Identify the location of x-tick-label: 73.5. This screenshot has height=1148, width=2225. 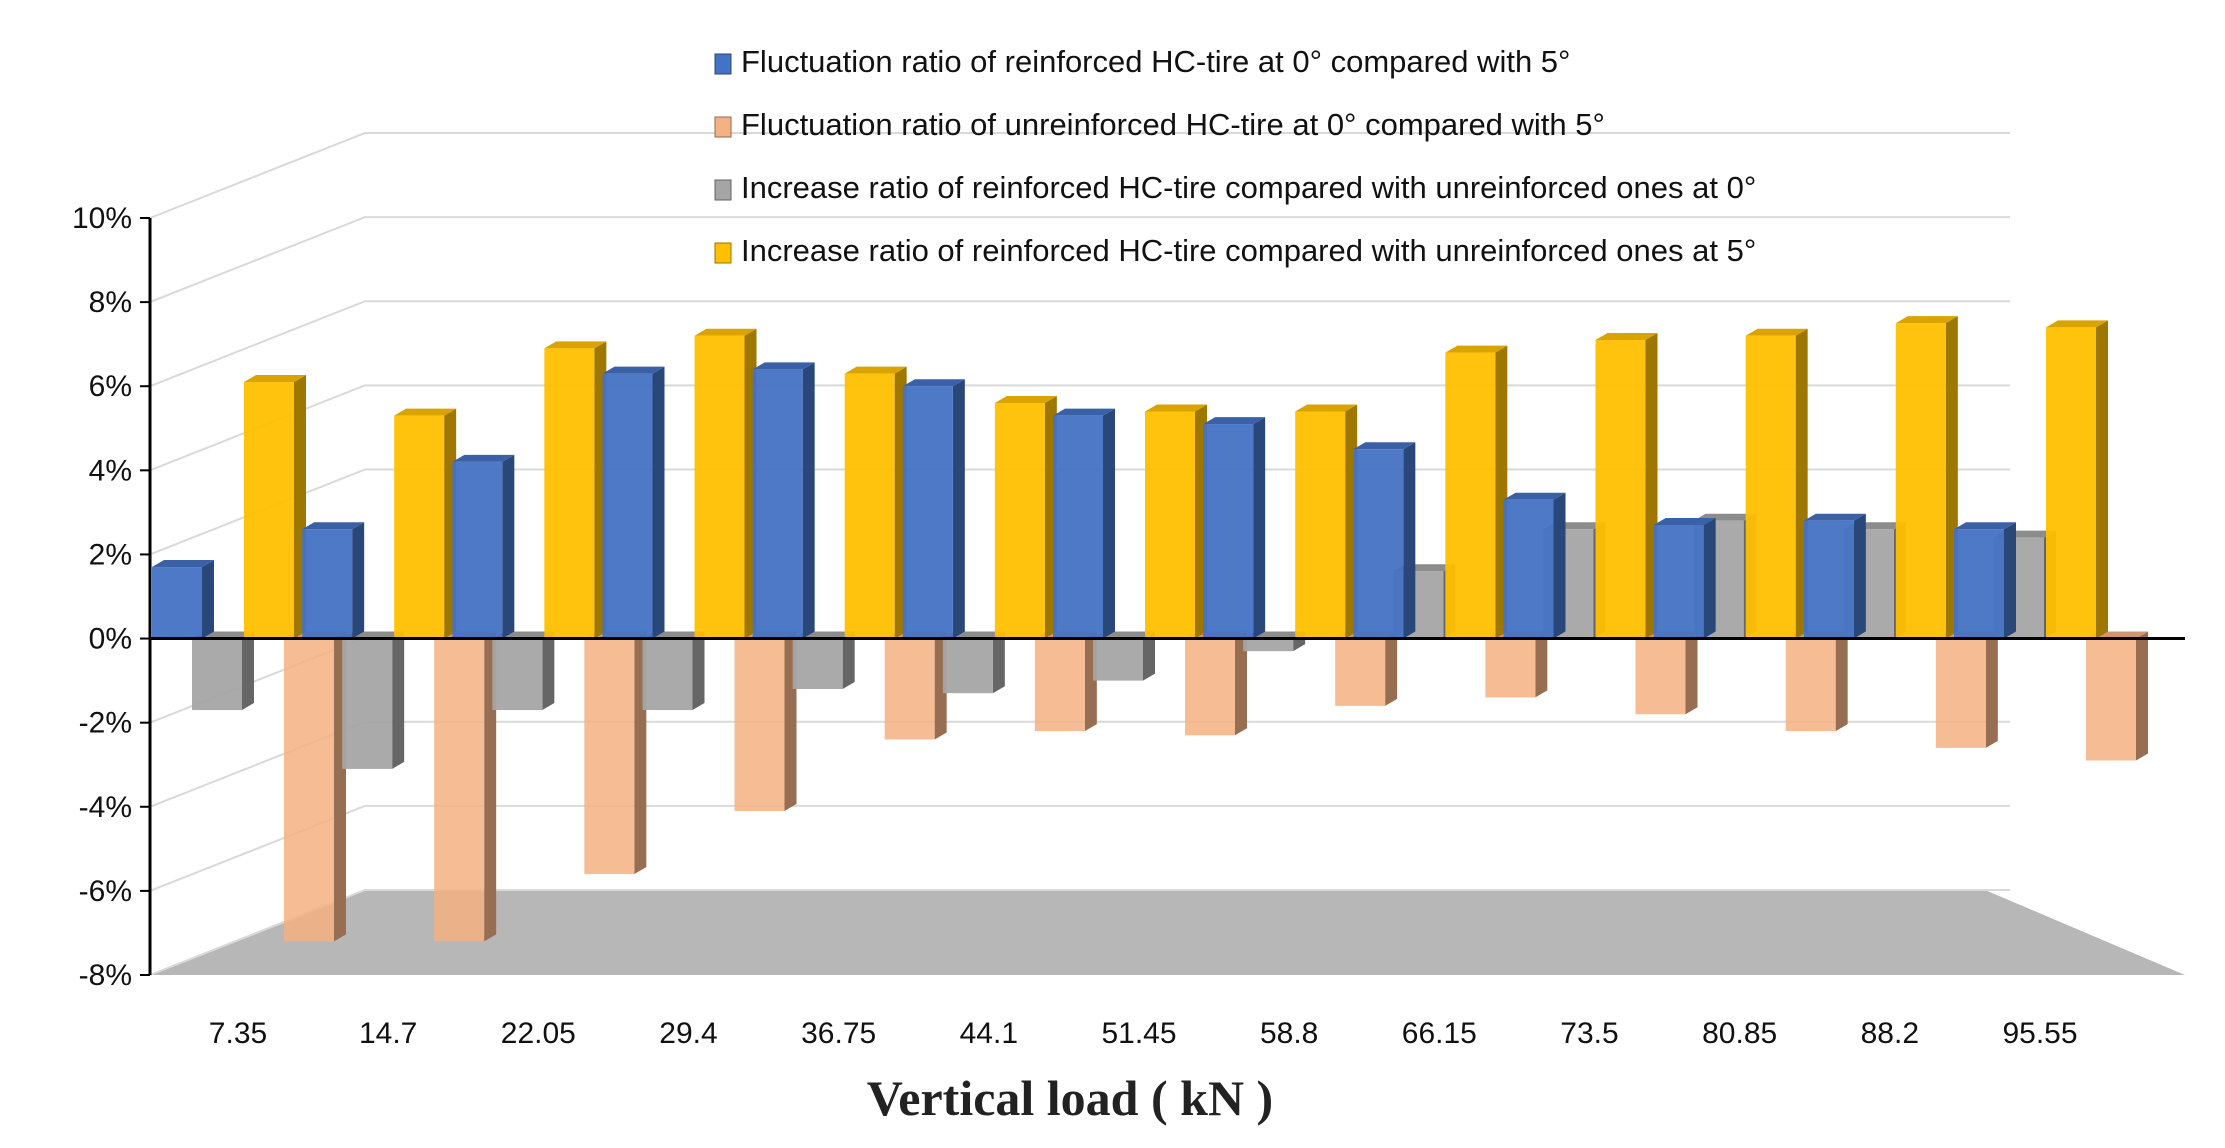
(1589, 1033).